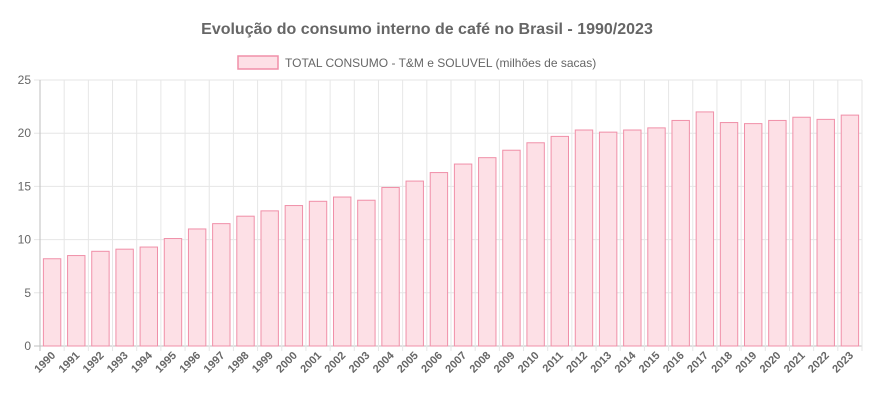  What do you see at coordinates (239, 363) in the screenshot?
I see `x-tick-label: 1998` at bounding box center [239, 363].